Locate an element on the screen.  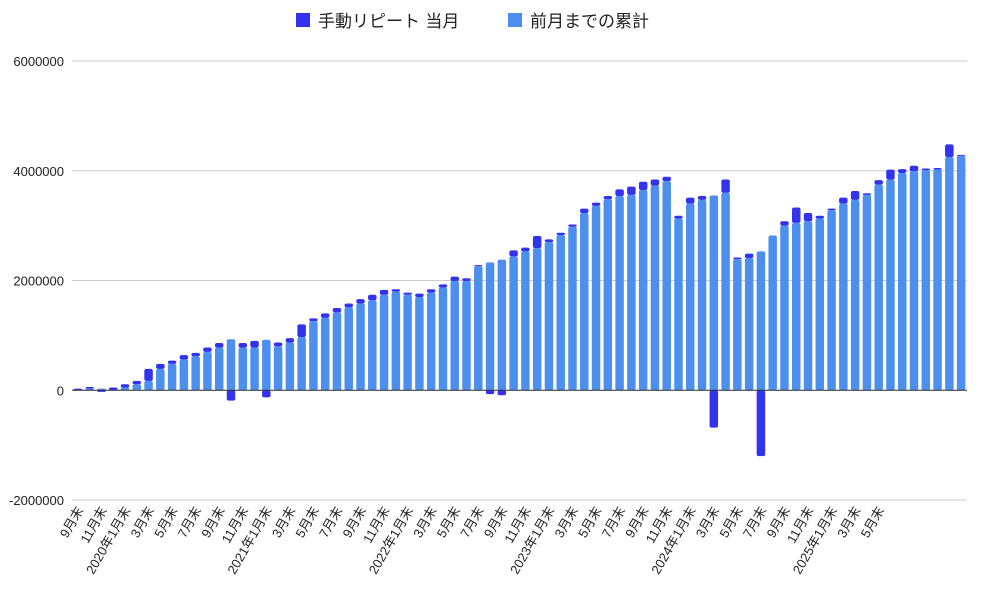
legend-swatch-monthly is located at coordinates (303, 20).